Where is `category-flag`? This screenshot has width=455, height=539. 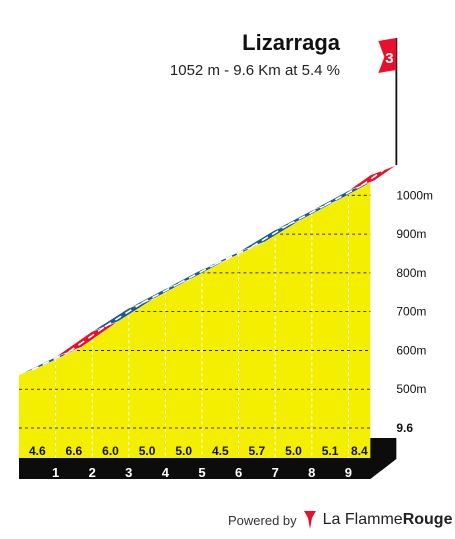
category-flag is located at coordinates (387, 55).